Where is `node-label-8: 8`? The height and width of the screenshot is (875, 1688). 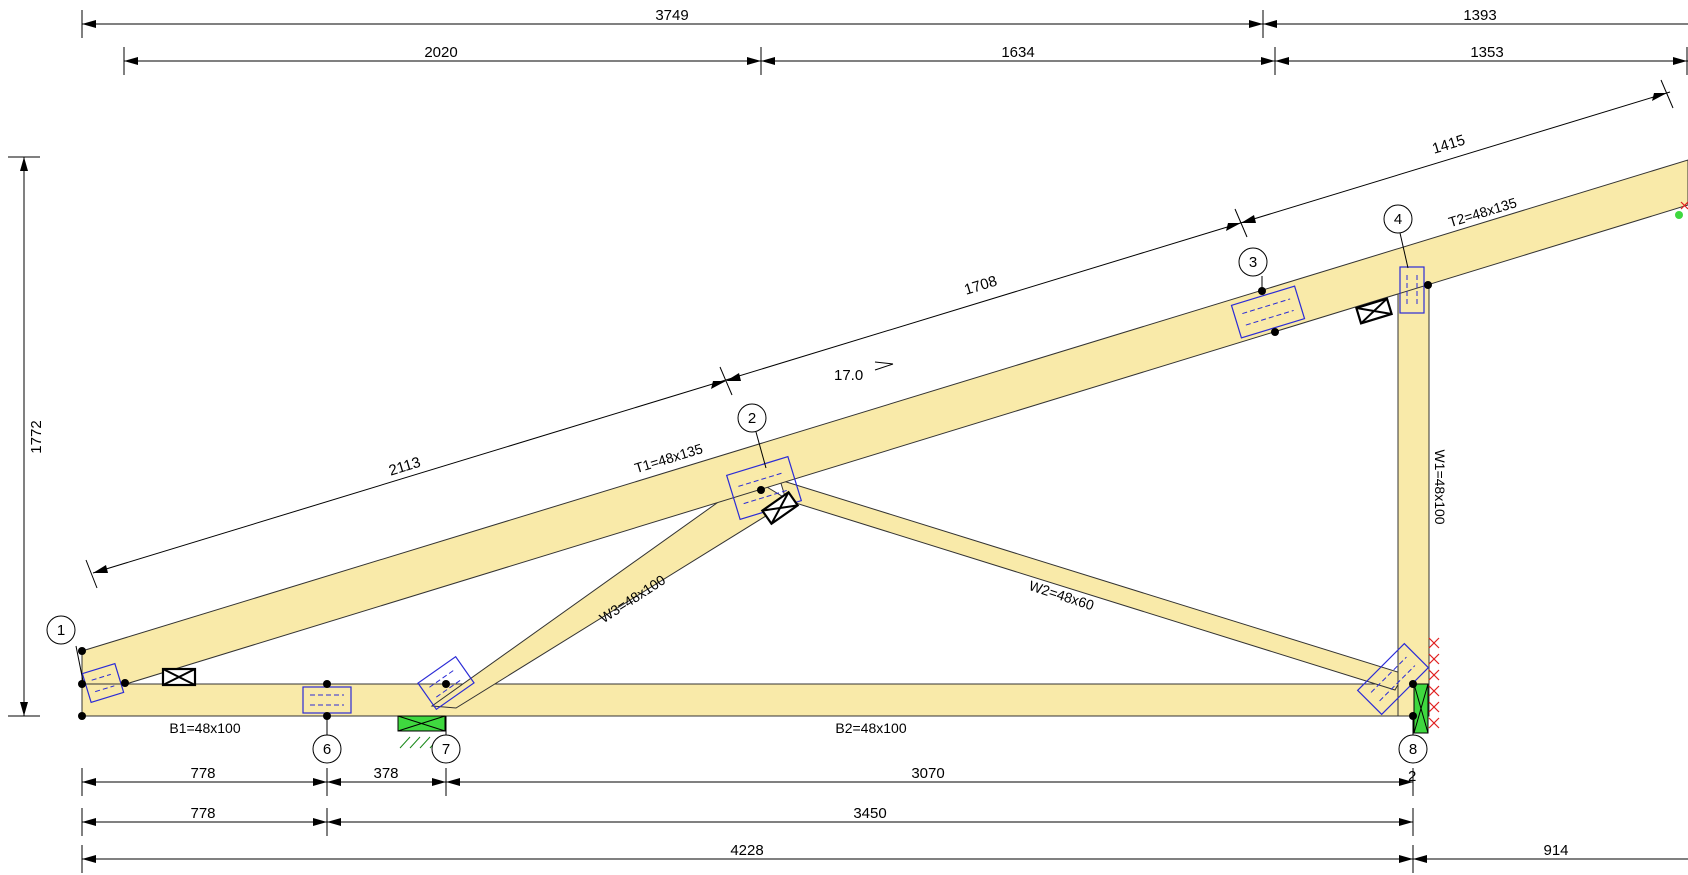
node-label-8: 8 is located at coordinates (1413, 740).